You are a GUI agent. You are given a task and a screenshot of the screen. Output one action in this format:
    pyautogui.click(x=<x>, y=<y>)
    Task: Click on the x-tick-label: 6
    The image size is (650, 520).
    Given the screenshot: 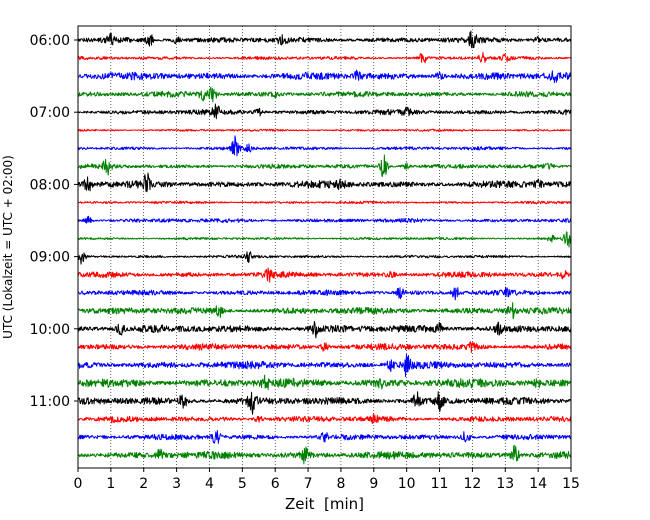 What is the action you would take?
    pyautogui.click(x=275, y=484)
    